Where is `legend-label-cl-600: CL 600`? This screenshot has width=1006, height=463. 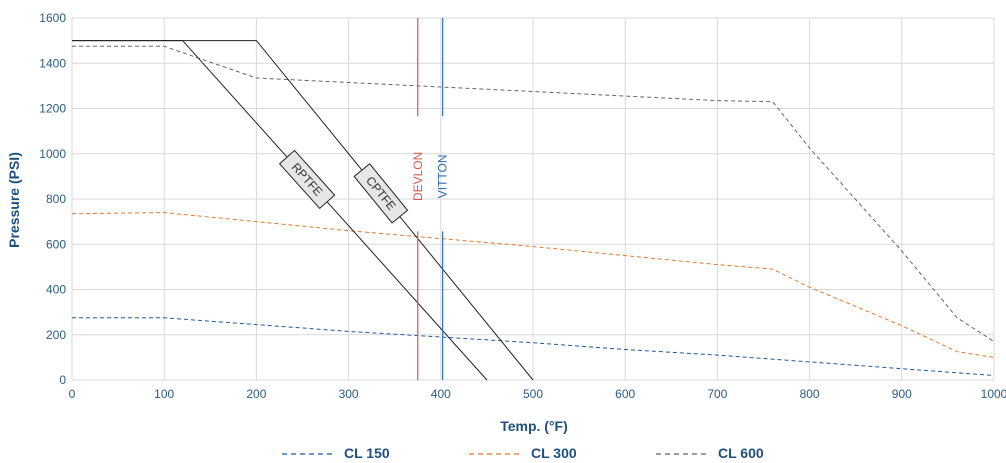
legend-label-cl-600: CL 600 is located at coordinates (741, 453).